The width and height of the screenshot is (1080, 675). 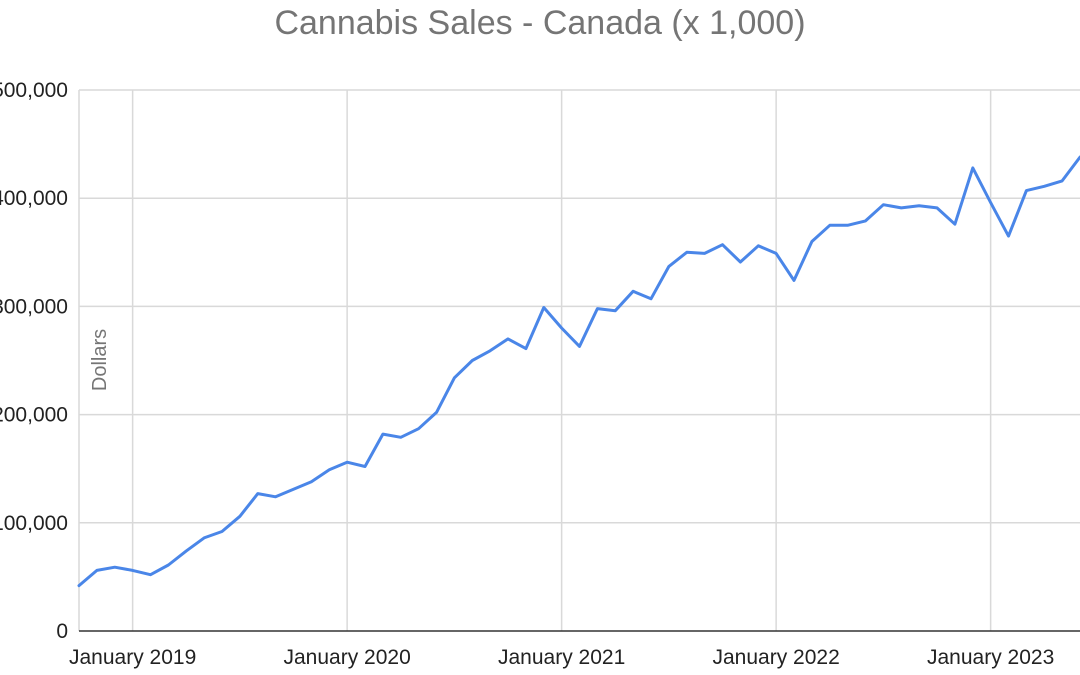 I want to click on chart-title: Cannabis Sales - Canada (x 1,000), so click(x=540, y=23).